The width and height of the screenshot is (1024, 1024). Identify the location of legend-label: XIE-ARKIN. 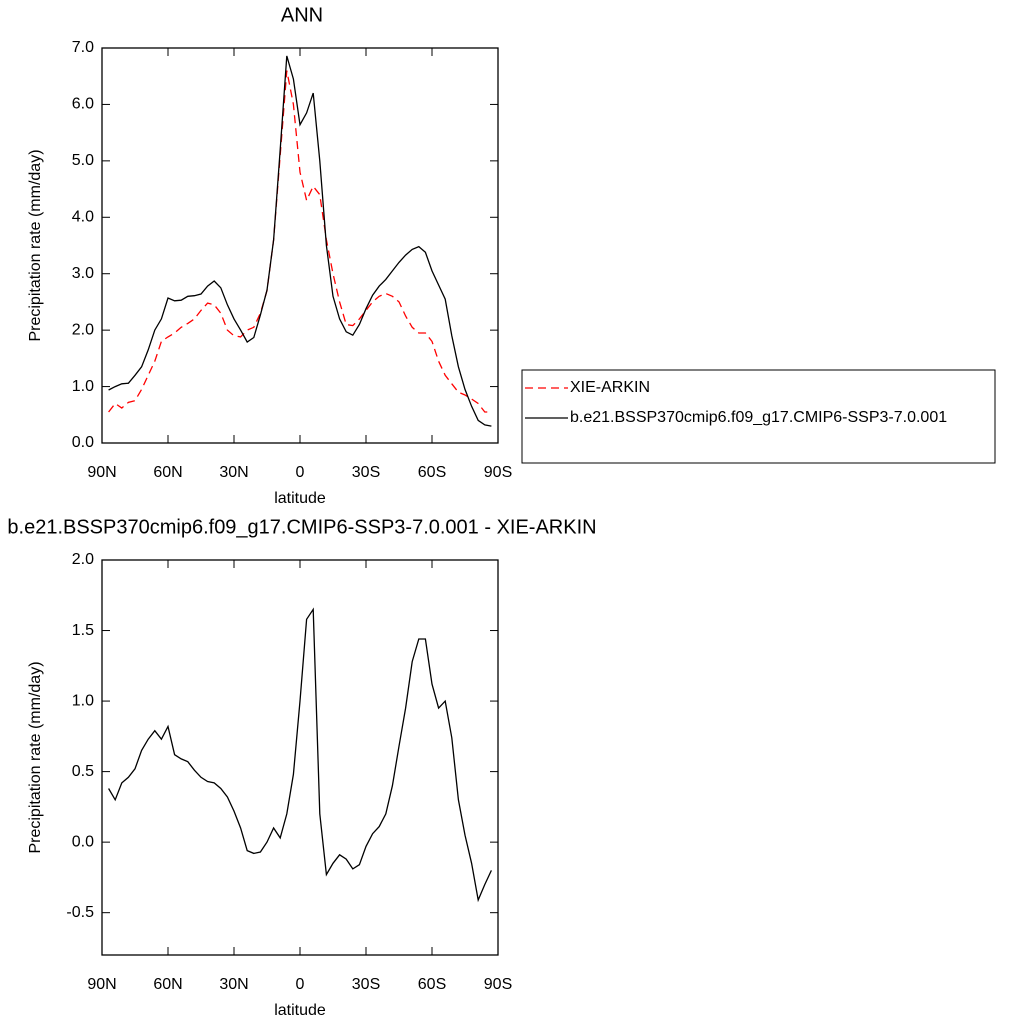
(610, 387).